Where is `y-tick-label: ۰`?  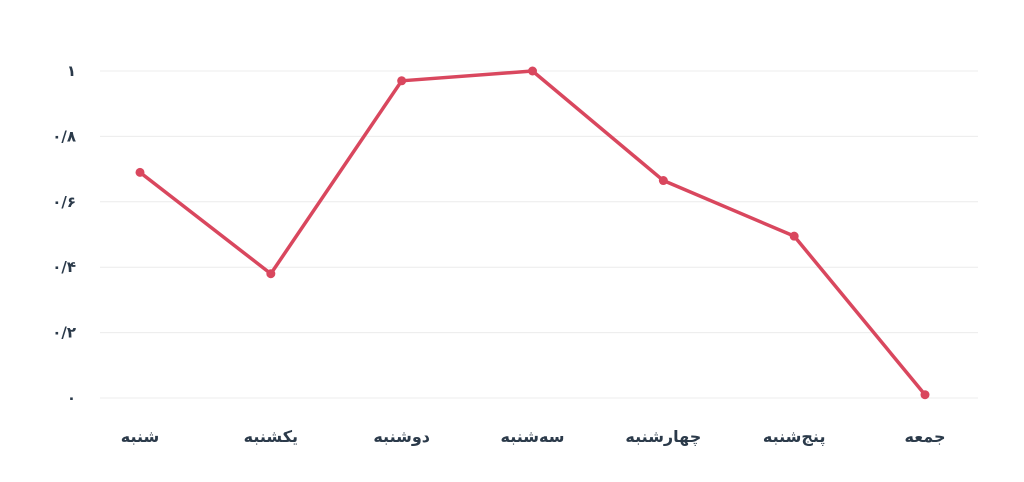
y-tick-label: ۰ is located at coordinates (71, 398).